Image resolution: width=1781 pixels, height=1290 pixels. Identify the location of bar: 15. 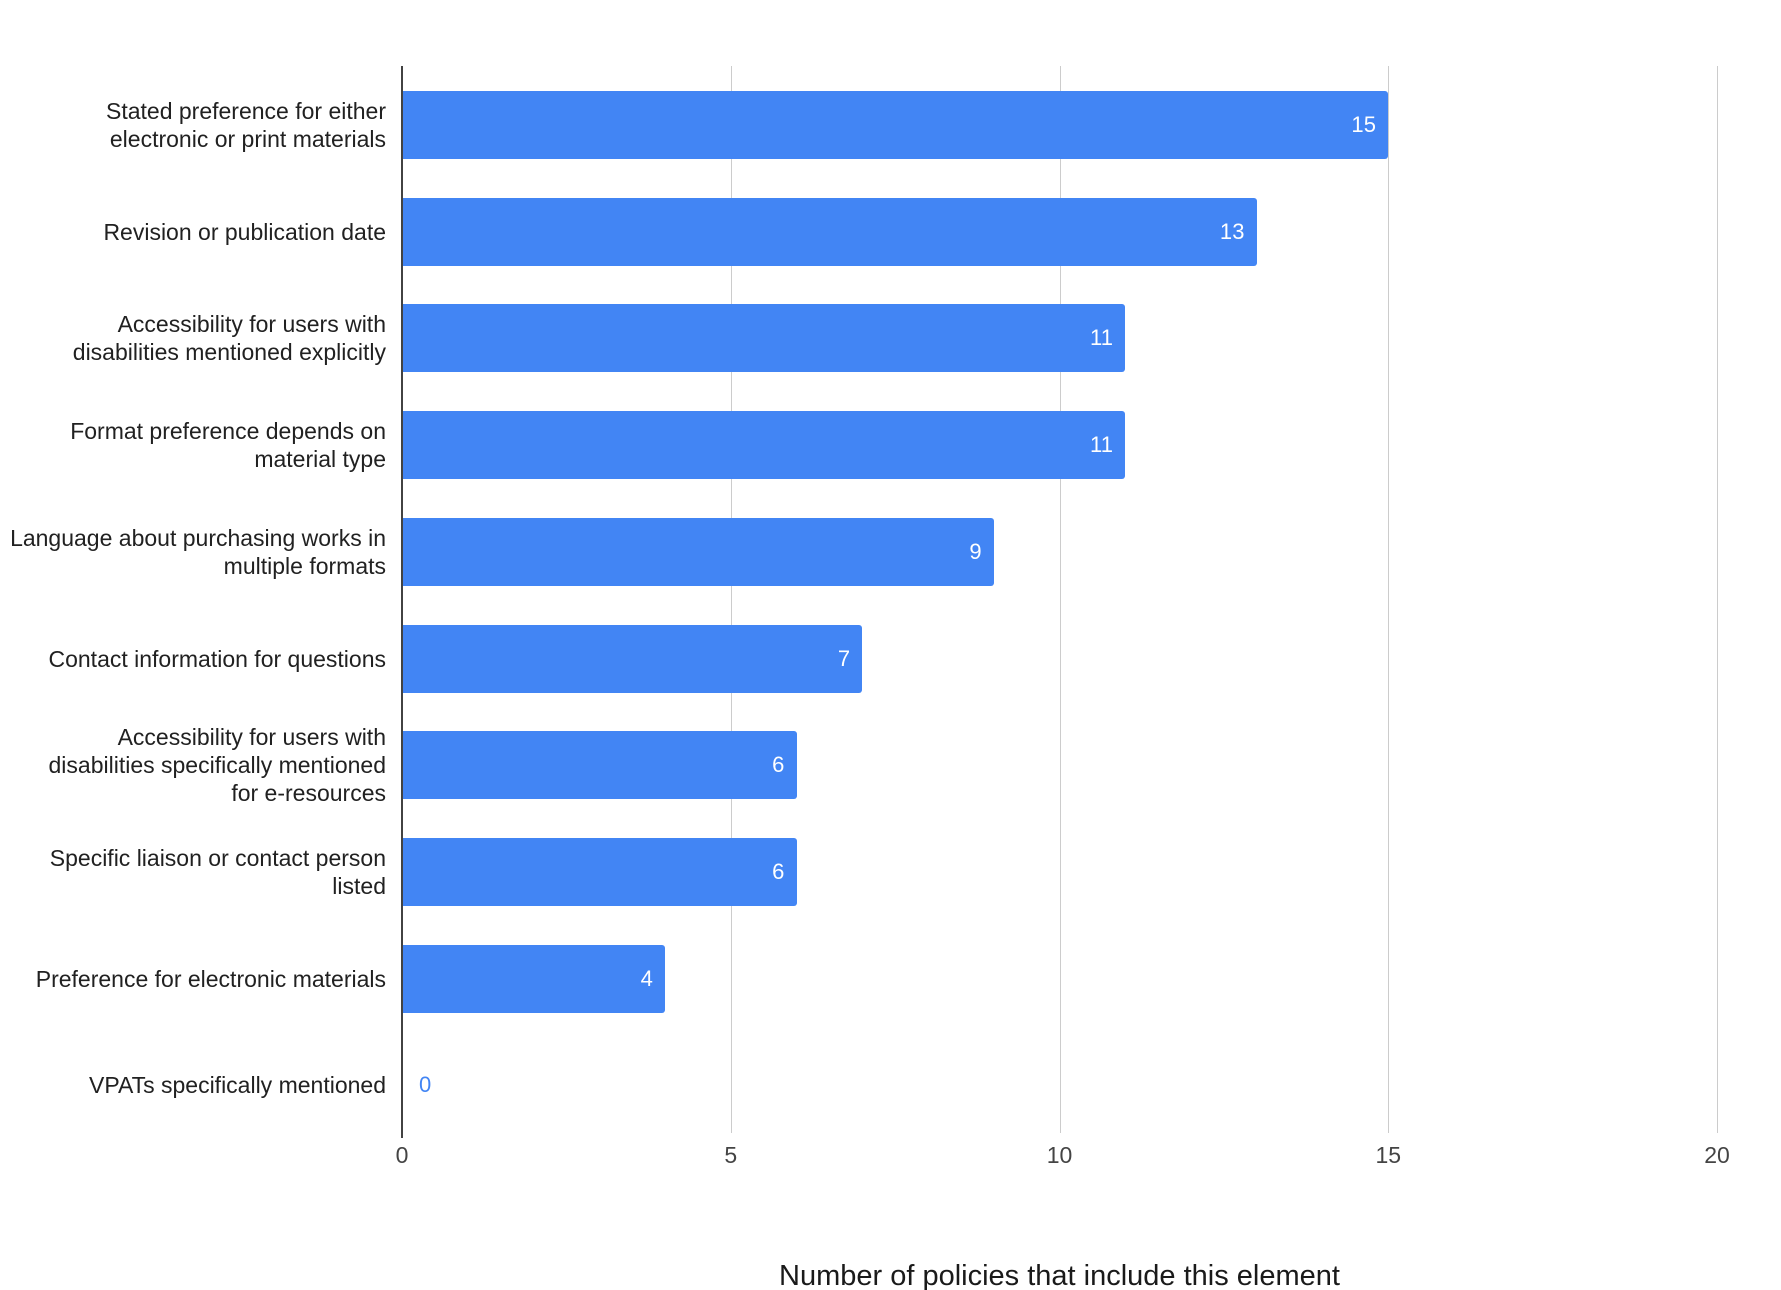
(896, 125).